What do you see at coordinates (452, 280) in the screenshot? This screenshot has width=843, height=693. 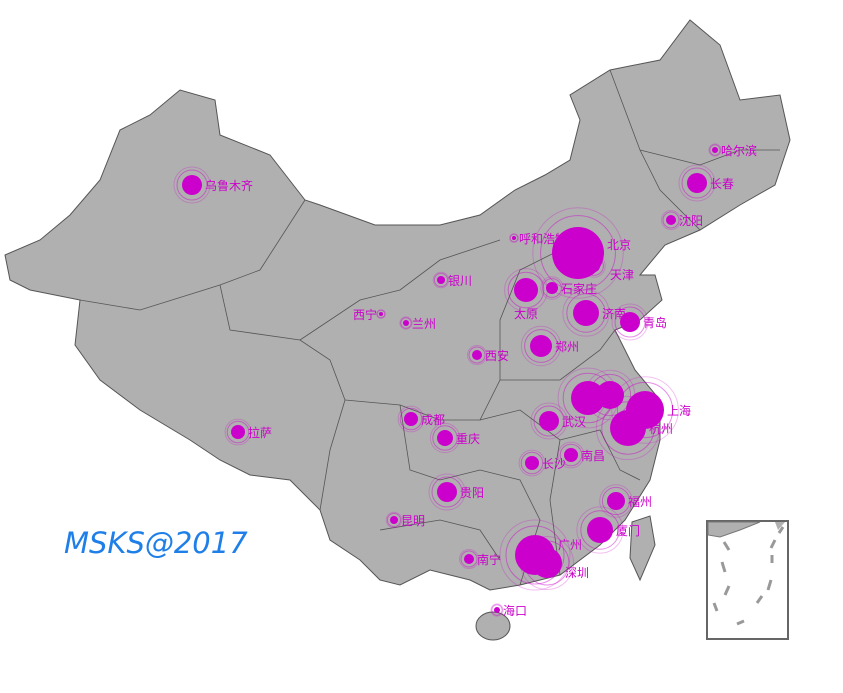 I see `city-marker: 银川` at bounding box center [452, 280].